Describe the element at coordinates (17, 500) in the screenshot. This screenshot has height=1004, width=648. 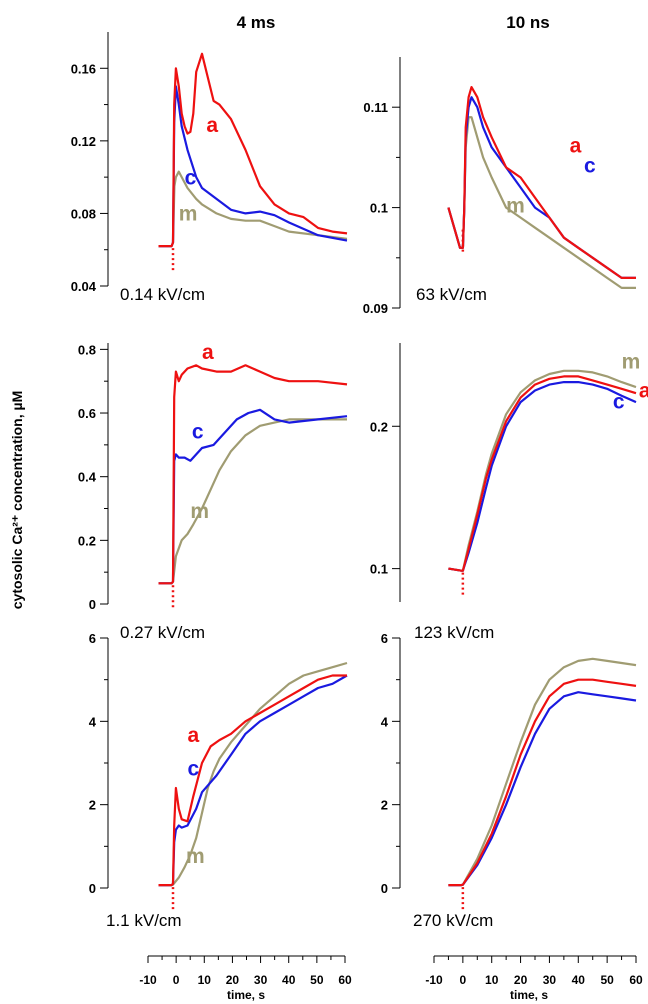
I see `y-axis-label: cytosolic Ca²⁺ concentration, µM` at that location.